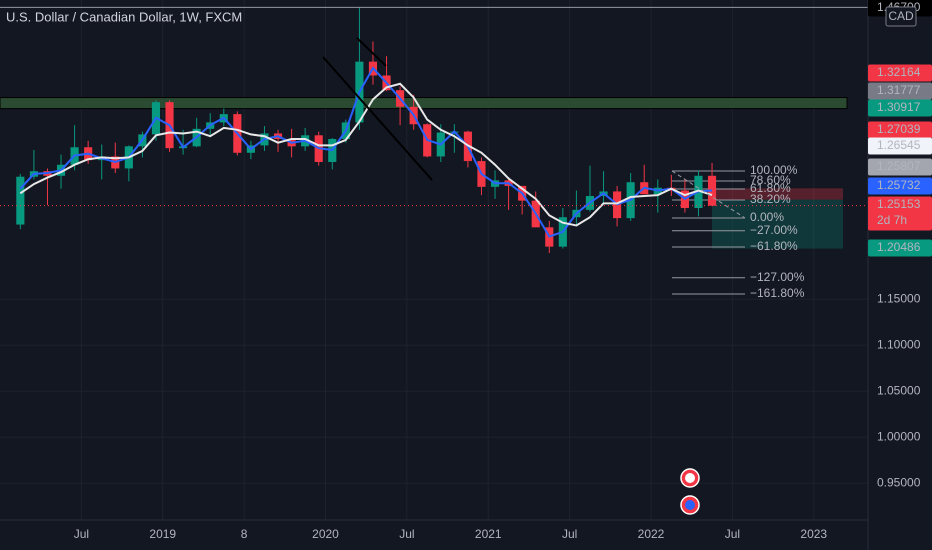 The image size is (932, 550). Describe the element at coordinates (767, 217) in the screenshot. I see `fib-label: 0.00%` at that location.